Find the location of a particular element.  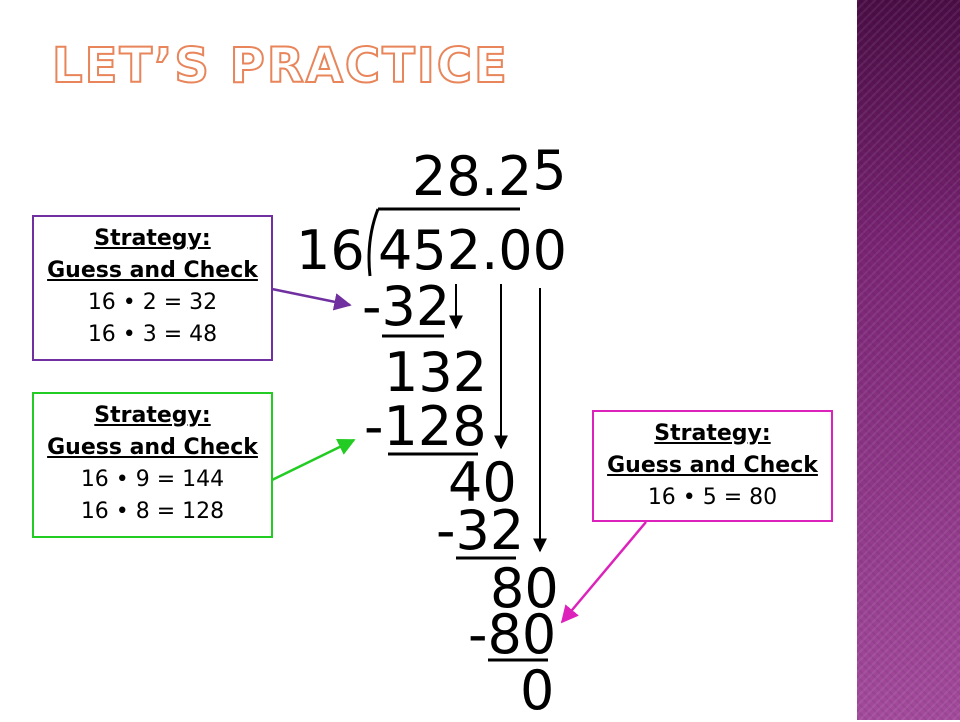

magenta-pointer-arrow is located at coordinates (603, 572).